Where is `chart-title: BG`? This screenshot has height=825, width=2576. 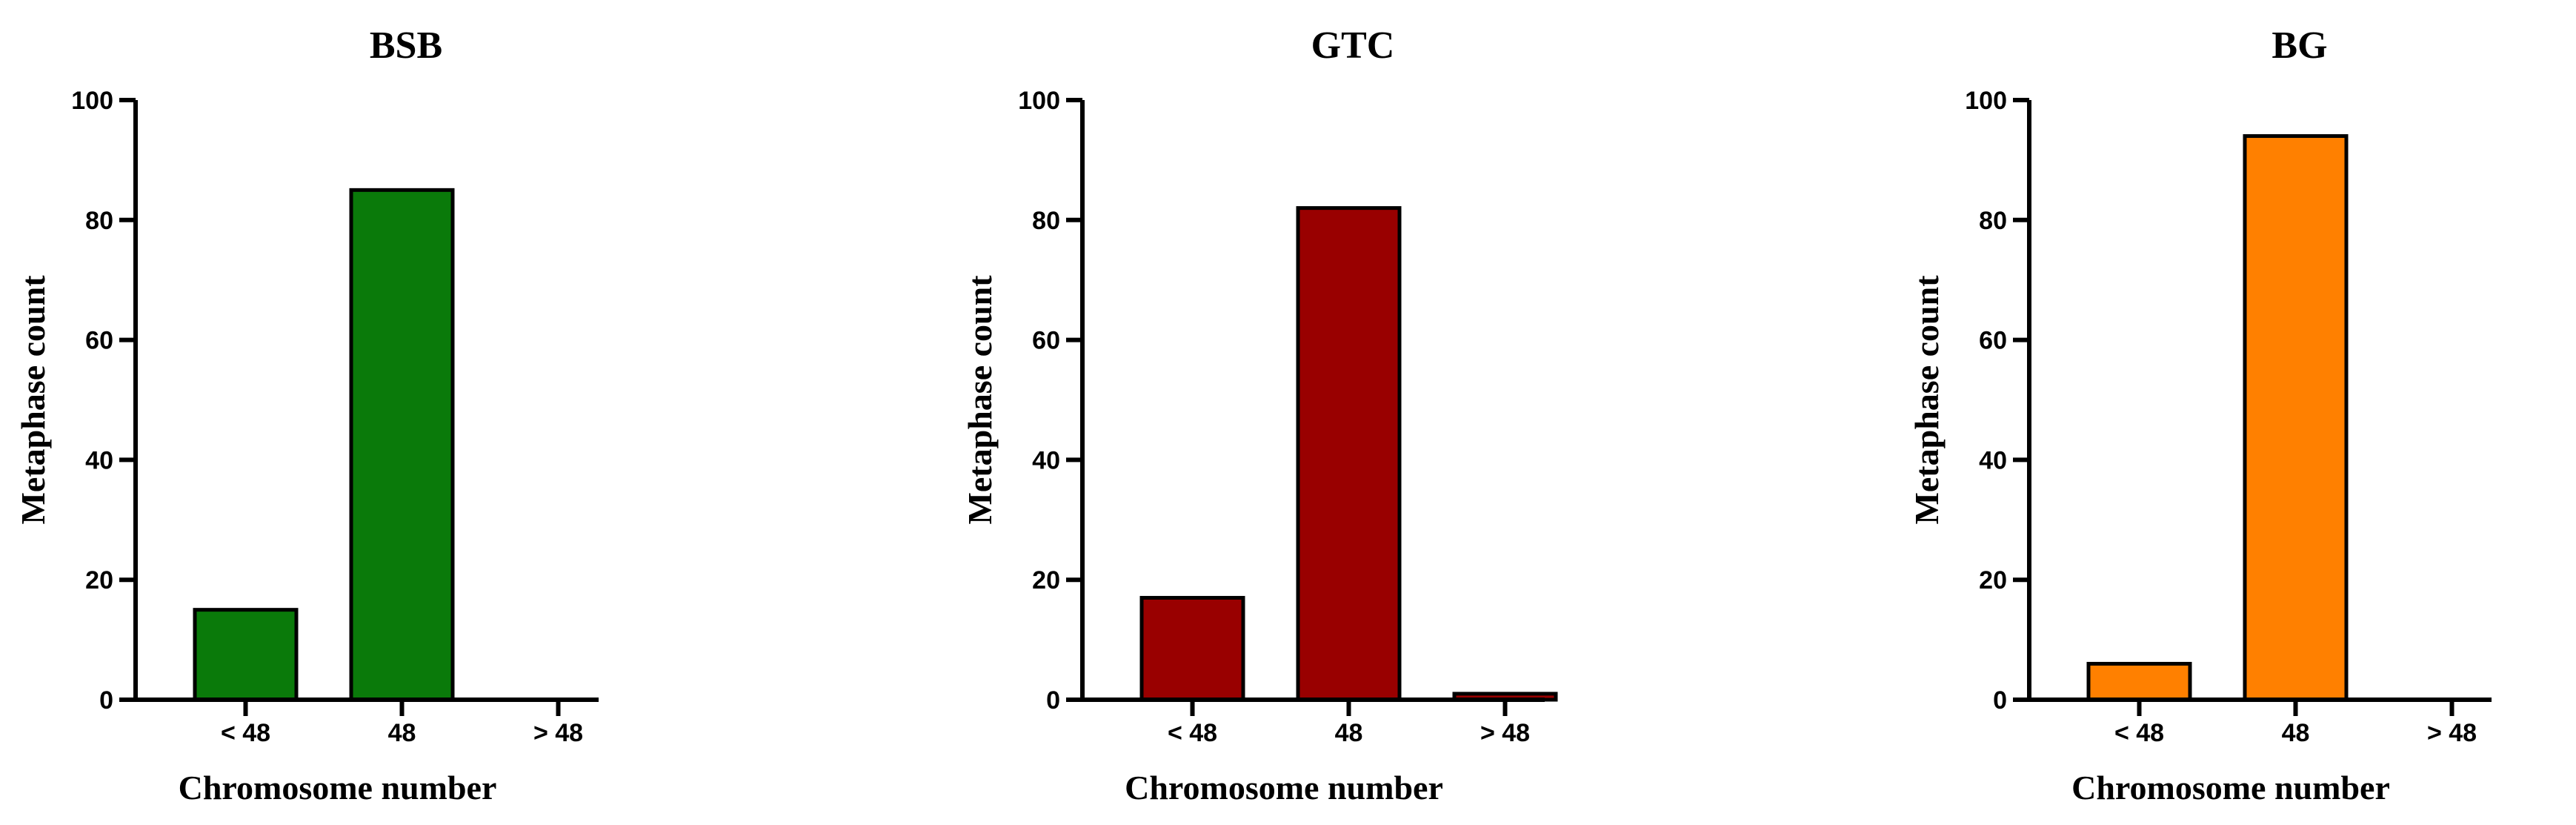
chart-title: BG is located at coordinates (2299, 45).